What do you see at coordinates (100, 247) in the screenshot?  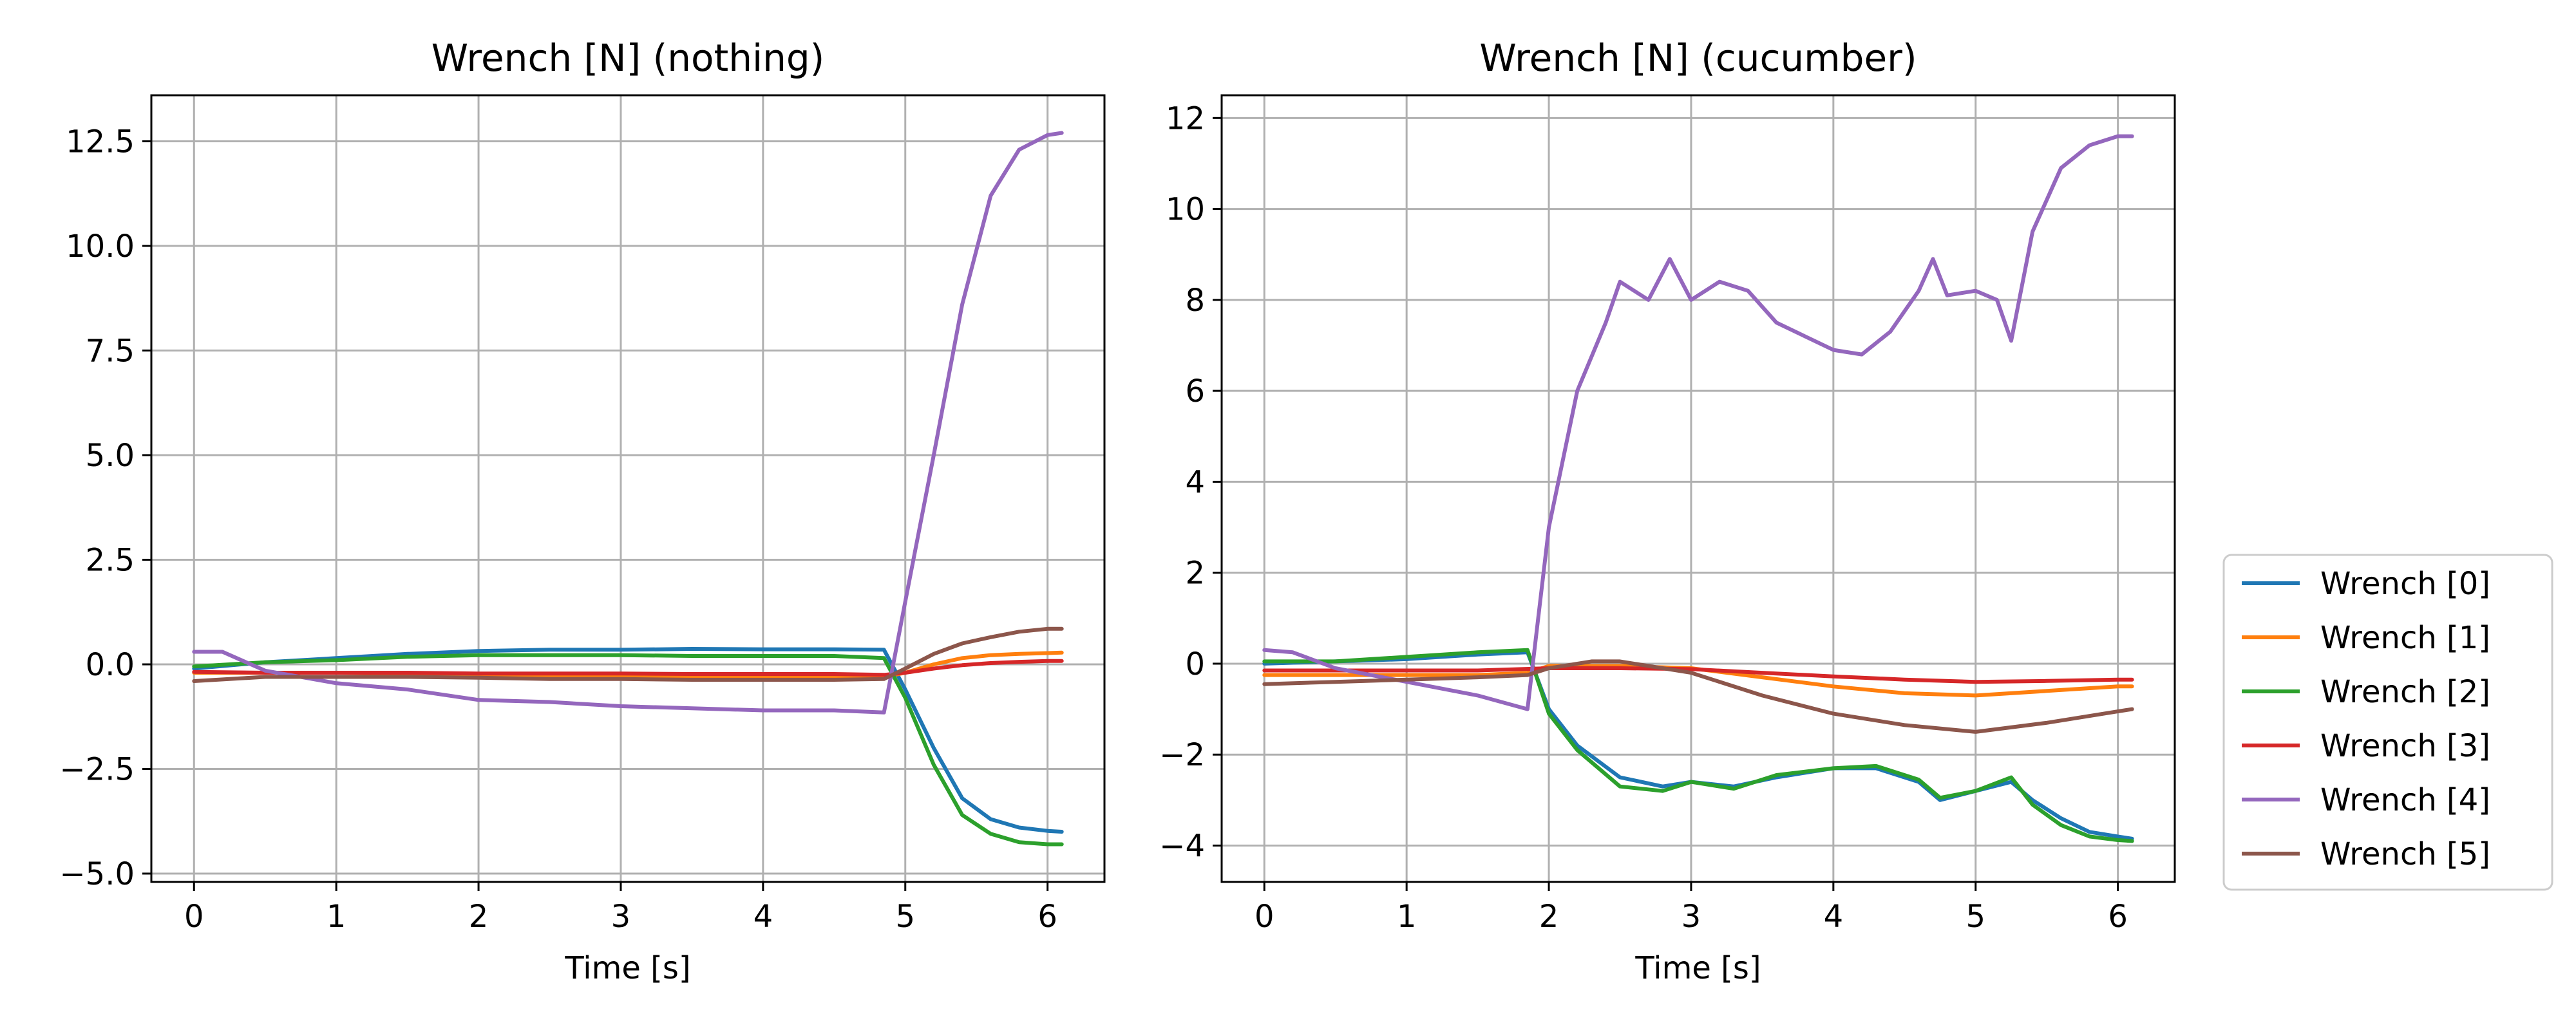 I see `y-tick-label: 10.0` at bounding box center [100, 247].